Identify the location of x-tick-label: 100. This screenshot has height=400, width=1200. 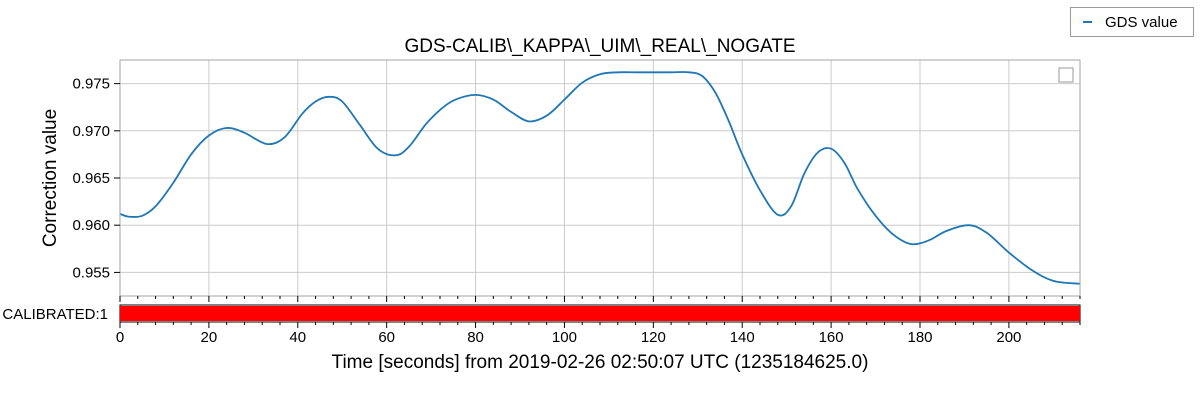
(564, 337).